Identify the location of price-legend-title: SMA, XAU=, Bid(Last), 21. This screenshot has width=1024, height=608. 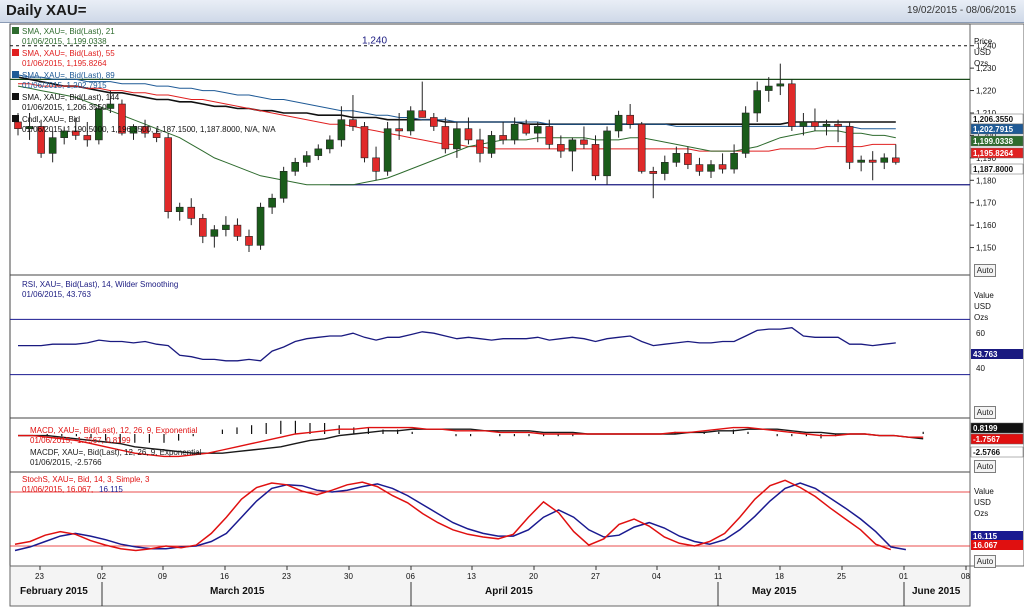
(68, 31).